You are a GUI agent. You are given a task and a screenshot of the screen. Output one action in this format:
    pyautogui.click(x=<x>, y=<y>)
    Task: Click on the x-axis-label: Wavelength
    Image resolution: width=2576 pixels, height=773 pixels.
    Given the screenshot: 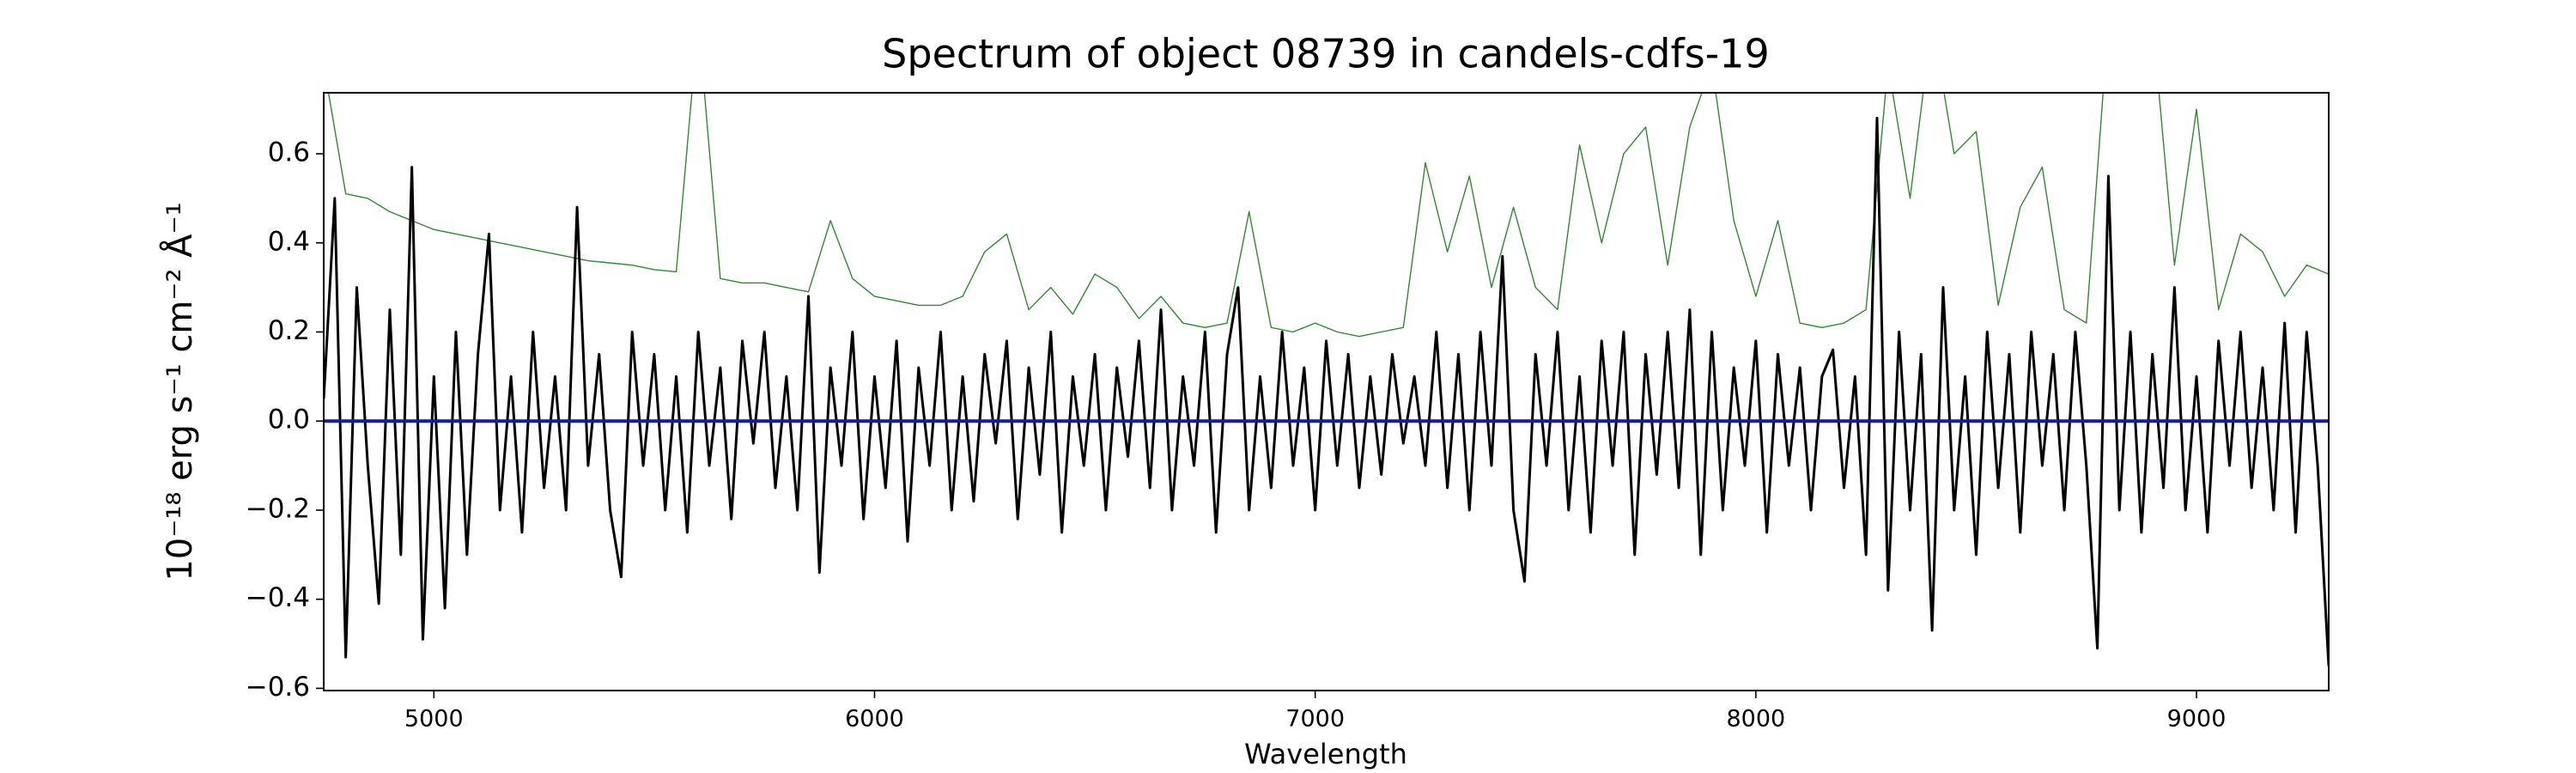 What is the action you would take?
    pyautogui.click(x=1325, y=754)
    